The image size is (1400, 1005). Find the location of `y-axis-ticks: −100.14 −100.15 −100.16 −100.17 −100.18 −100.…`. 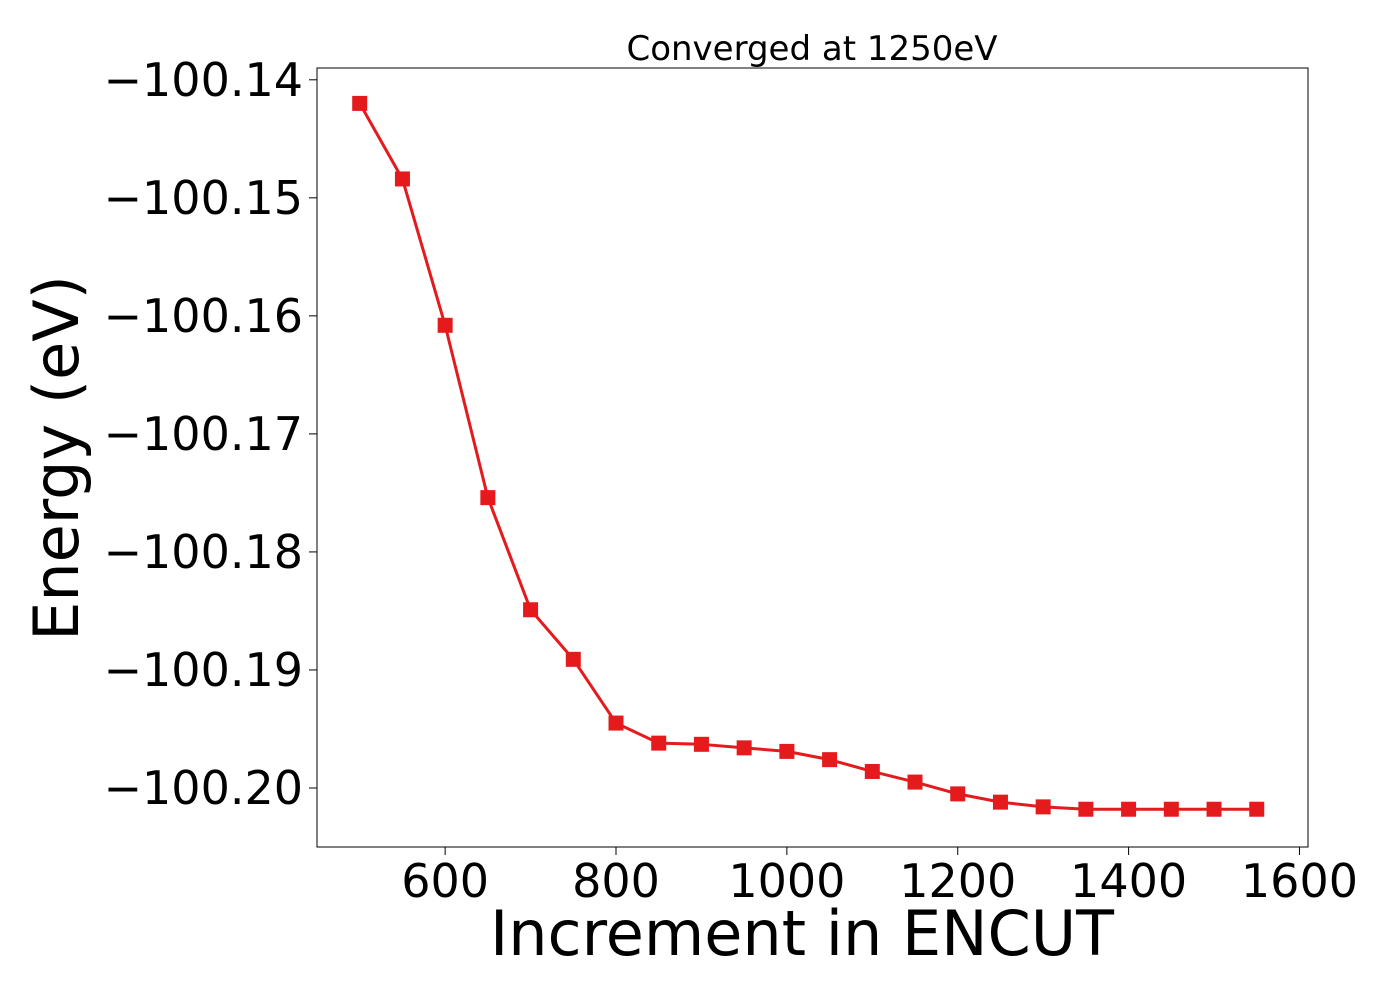

y-axis-ticks: −100.14 −100.15 −100.16 −100.17 −100.18 −100.… is located at coordinates (210, 434).